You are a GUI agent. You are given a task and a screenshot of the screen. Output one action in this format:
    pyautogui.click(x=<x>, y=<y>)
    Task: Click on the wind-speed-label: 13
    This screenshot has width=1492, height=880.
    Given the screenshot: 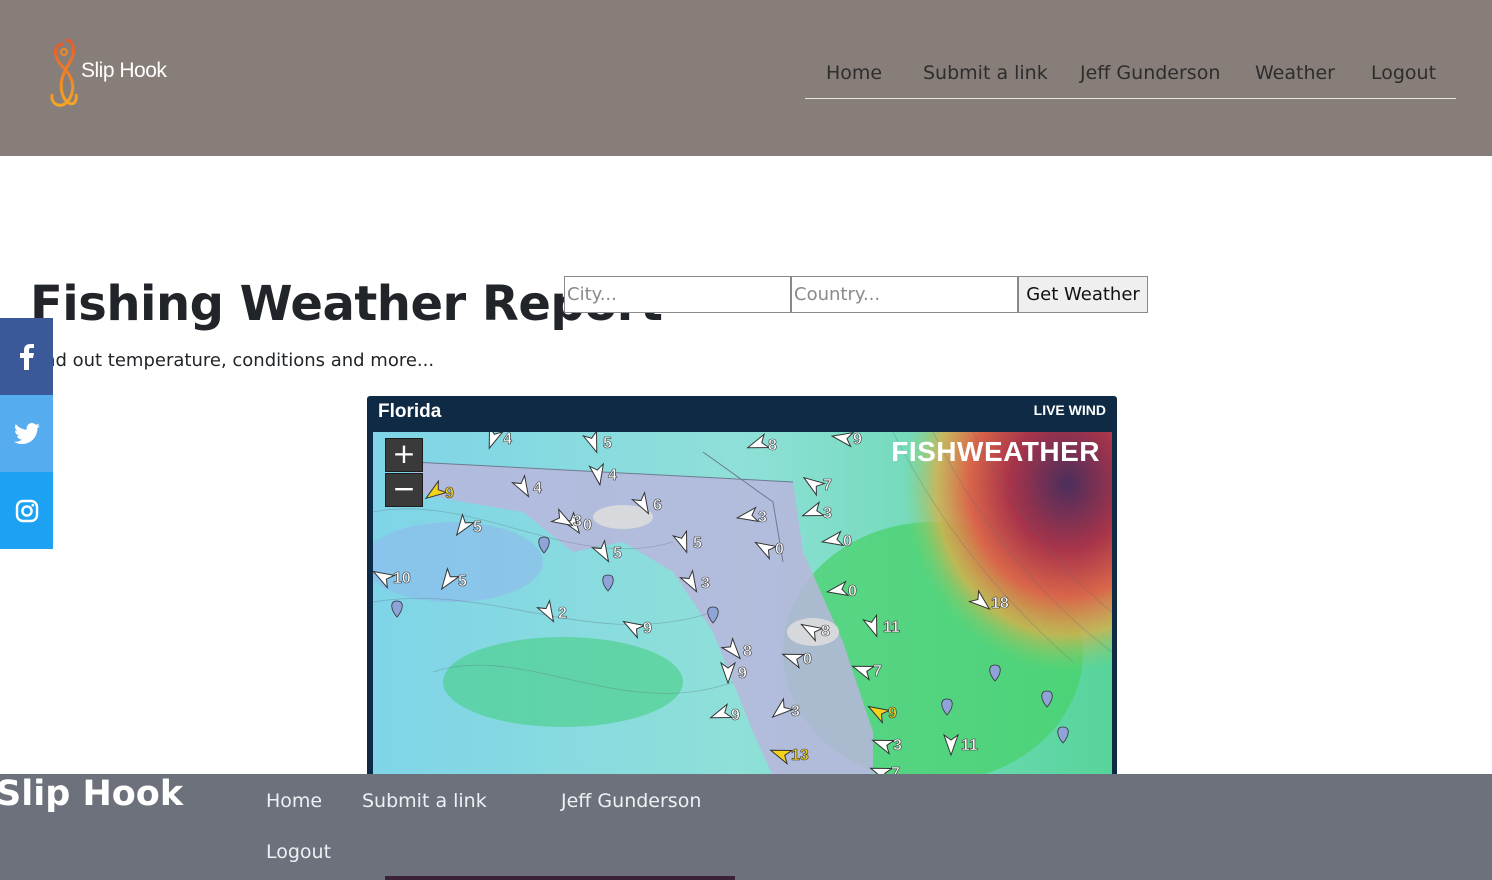 What is the action you would take?
    pyautogui.click(x=800, y=755)
    